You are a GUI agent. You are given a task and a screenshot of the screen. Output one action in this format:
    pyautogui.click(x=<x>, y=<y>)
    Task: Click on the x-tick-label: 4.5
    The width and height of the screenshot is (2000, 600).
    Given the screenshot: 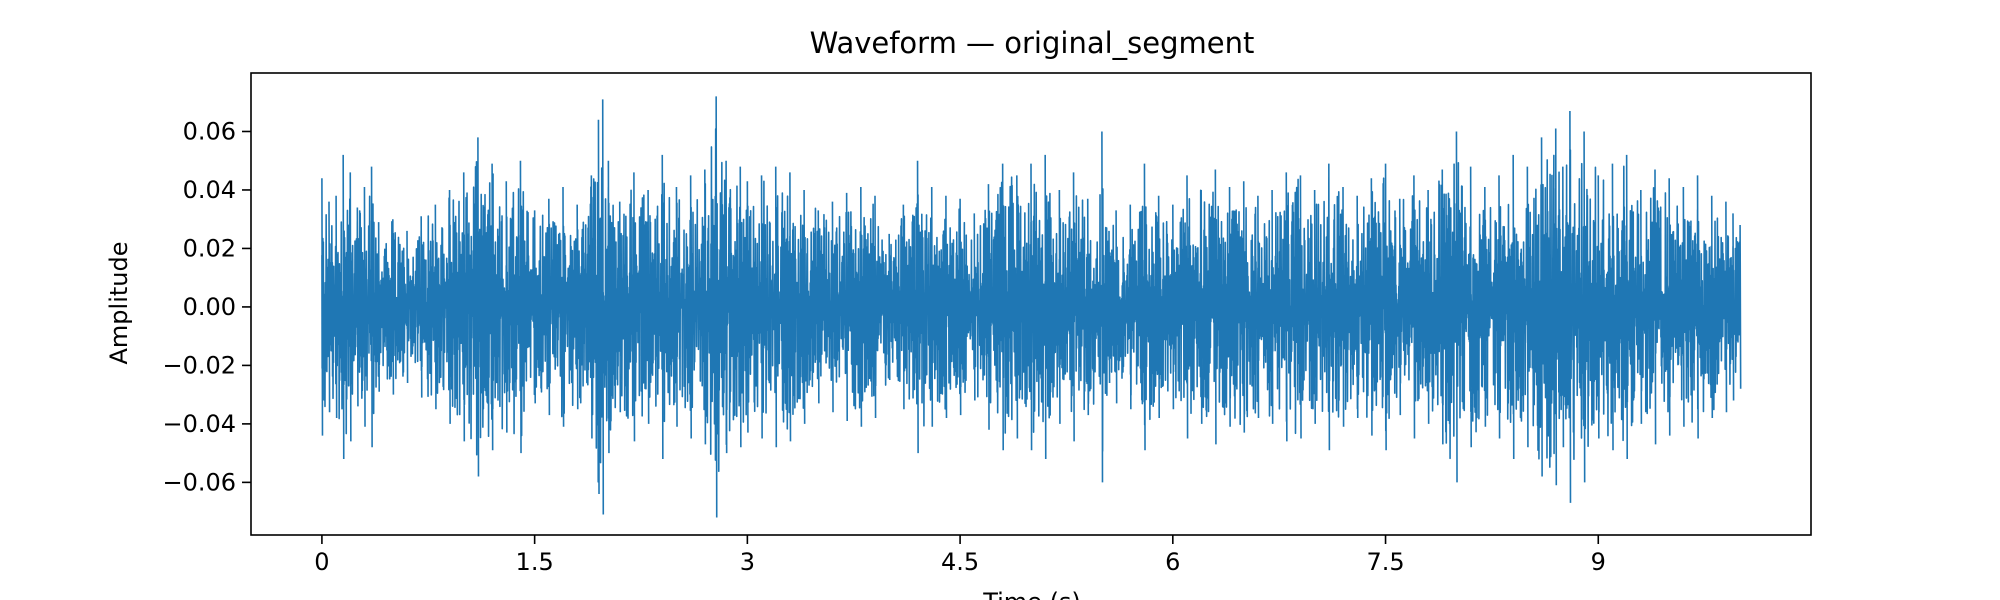 What is the action you would take?
    pyautogui.click(x=960, y=562)
    